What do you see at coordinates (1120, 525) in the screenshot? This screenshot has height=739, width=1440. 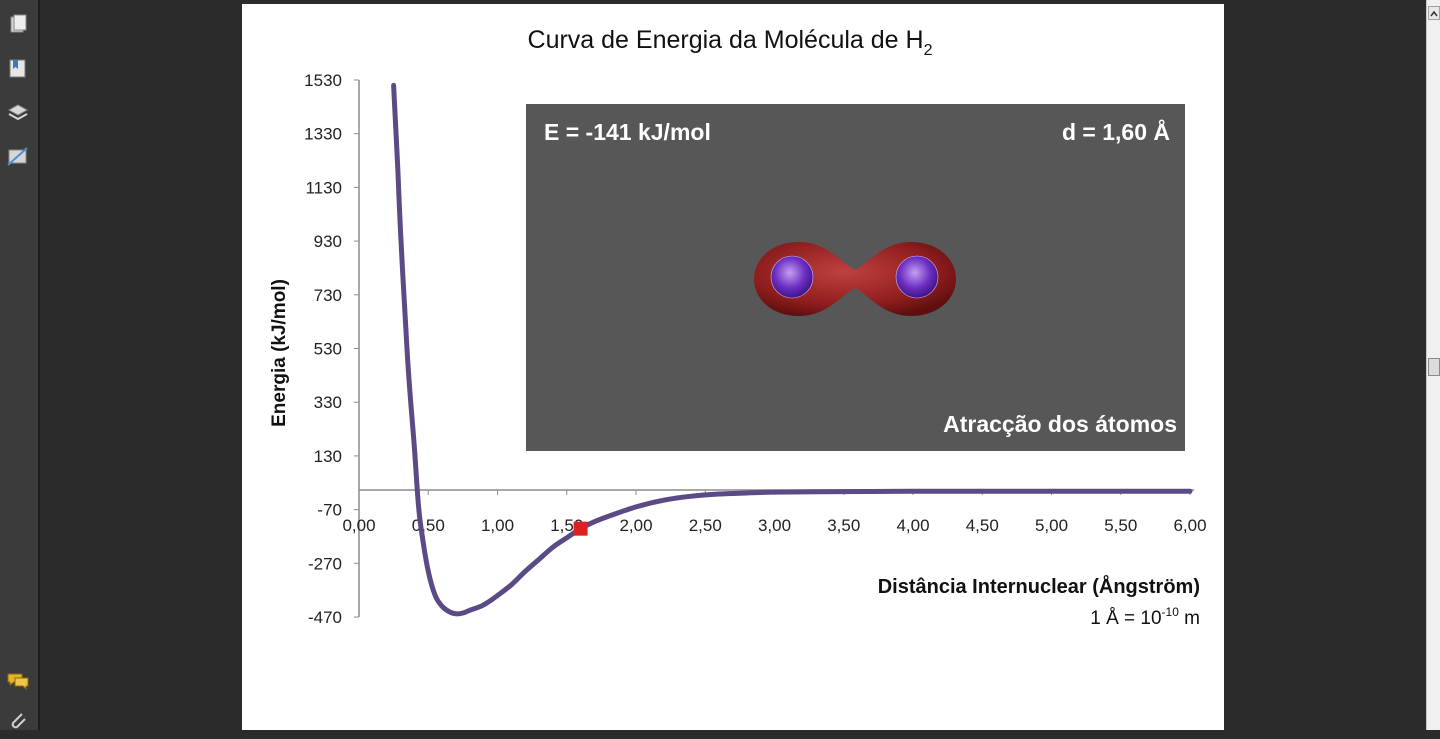 I see `x-tick-label: 5,50` at bounding box center [1120, 525].